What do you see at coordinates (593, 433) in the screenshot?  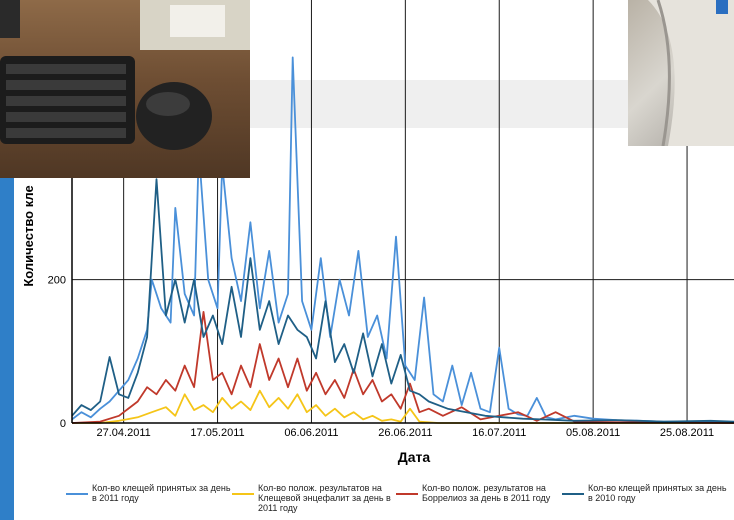 I see `x-tick-label: 05.08.2011` at bounding box center [593, 433].